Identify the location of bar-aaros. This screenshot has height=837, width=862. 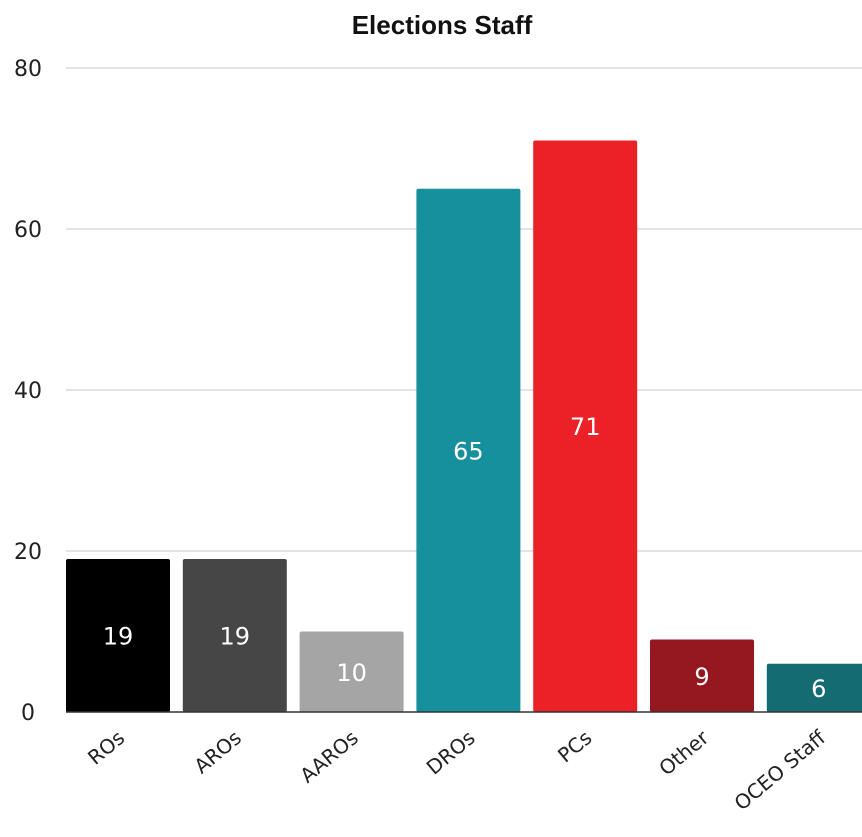
(351, 671).